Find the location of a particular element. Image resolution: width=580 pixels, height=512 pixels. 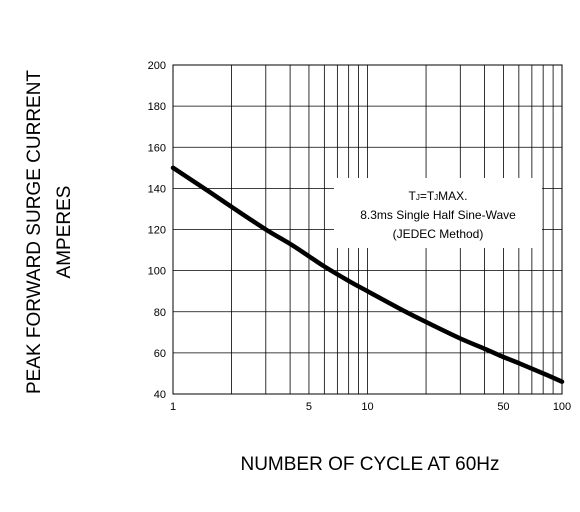

annotation-waveform: 8.3ms Single Half Sine-Wave is located at coordinates (438, 215).